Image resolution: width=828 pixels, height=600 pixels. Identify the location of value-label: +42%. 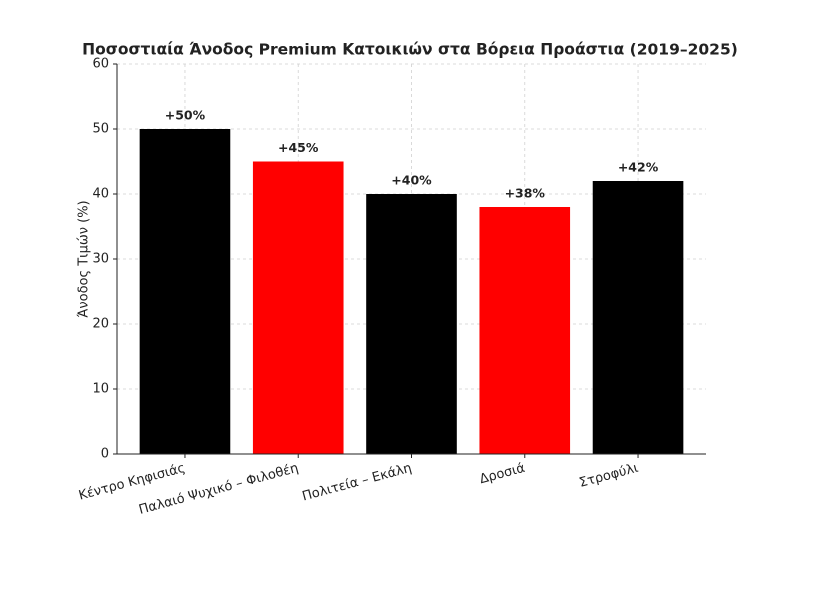
(638, 167).